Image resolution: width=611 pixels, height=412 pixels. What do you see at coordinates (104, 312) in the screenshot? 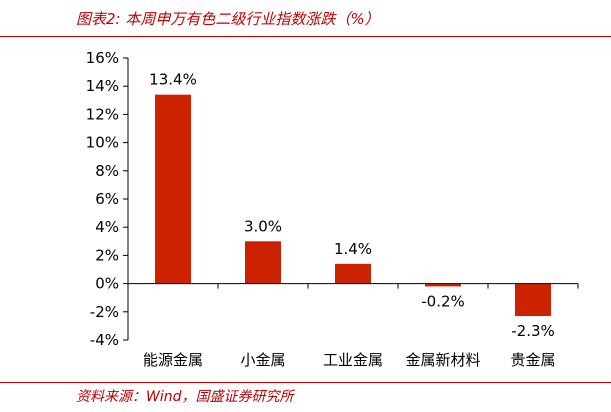
I see `y-tick-label: -2%` at bounding box center [104, 312].